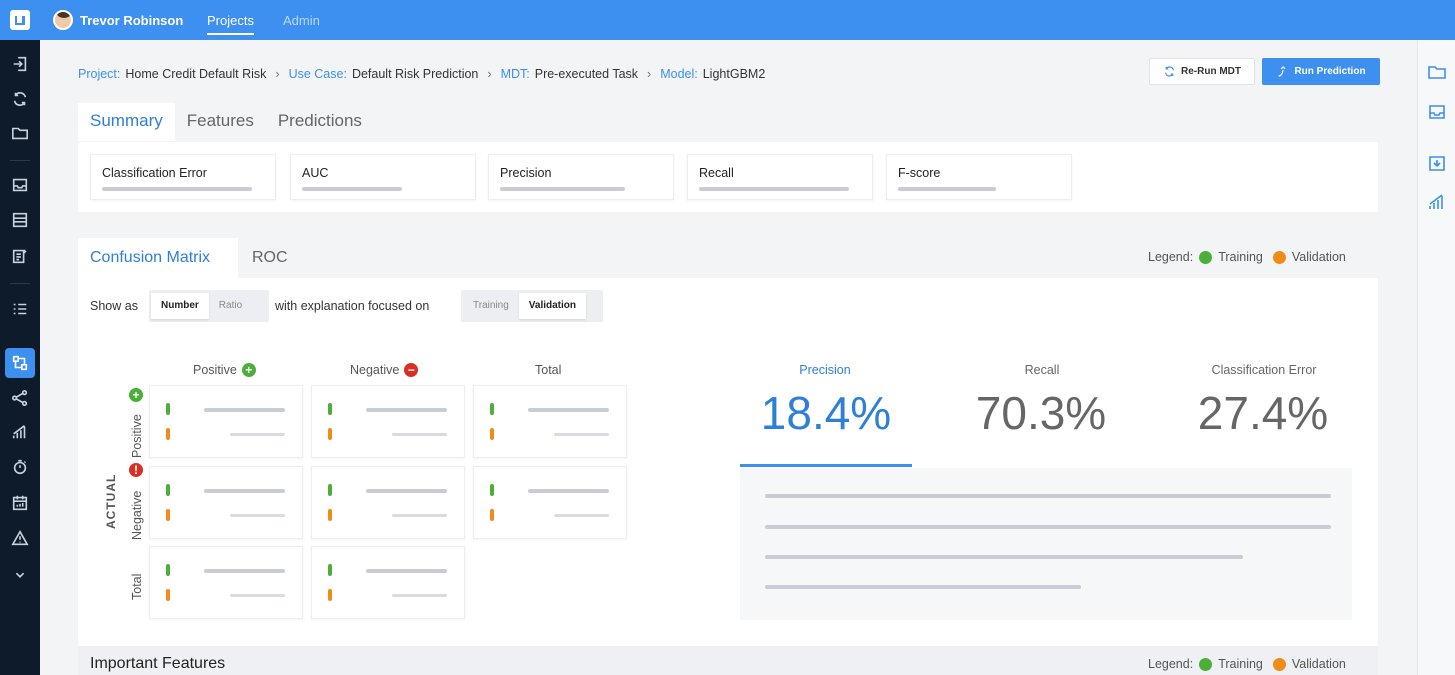 The width and height of the screenshot is (1455, 675). Describe the element at coordinates (158, 663) in the screenshot. I see `important-features-title: Important Features` at that location.